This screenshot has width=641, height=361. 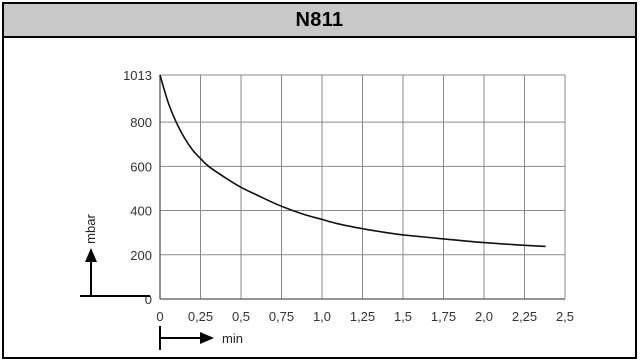 I want to click on x-tick-label-3: 0,75, so click(x=281, y=316).